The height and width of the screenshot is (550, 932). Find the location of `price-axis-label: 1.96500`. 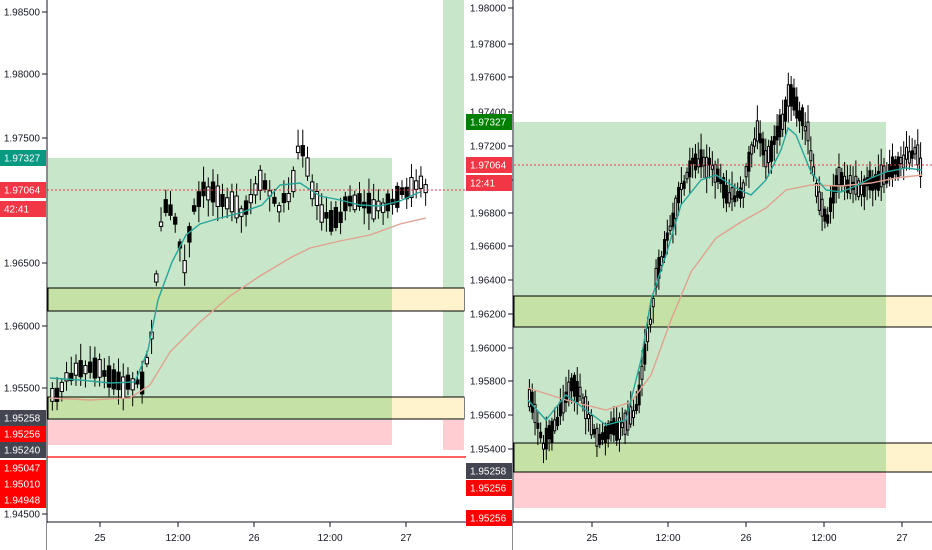

price-axis-label: 1.96500 is located at coordinates (22, 264).